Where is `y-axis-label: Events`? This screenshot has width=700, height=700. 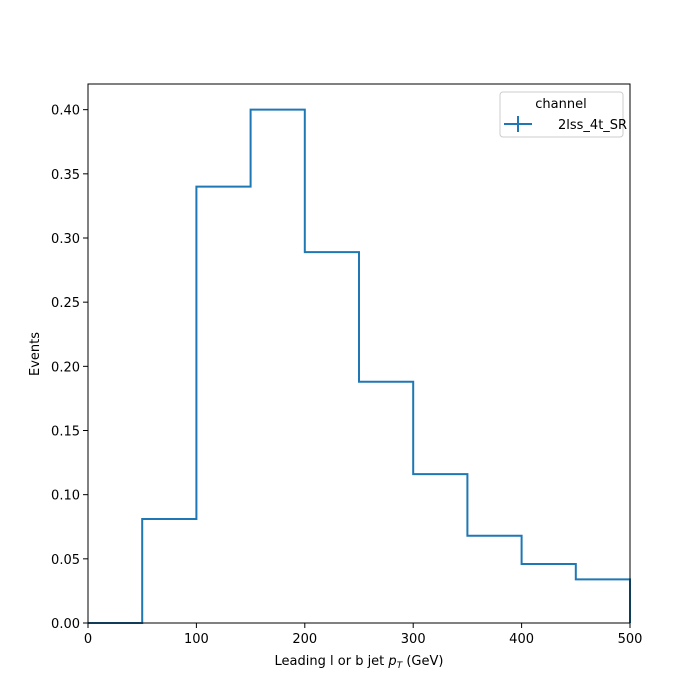 y-axis-label: Events is located at coordinates (35, 354).